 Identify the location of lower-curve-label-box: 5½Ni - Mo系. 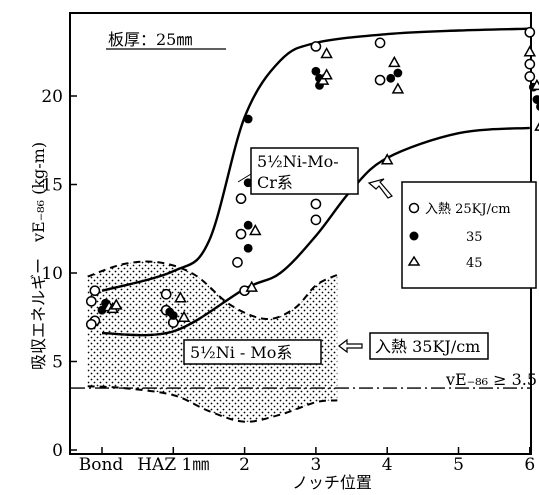
(252, 352).